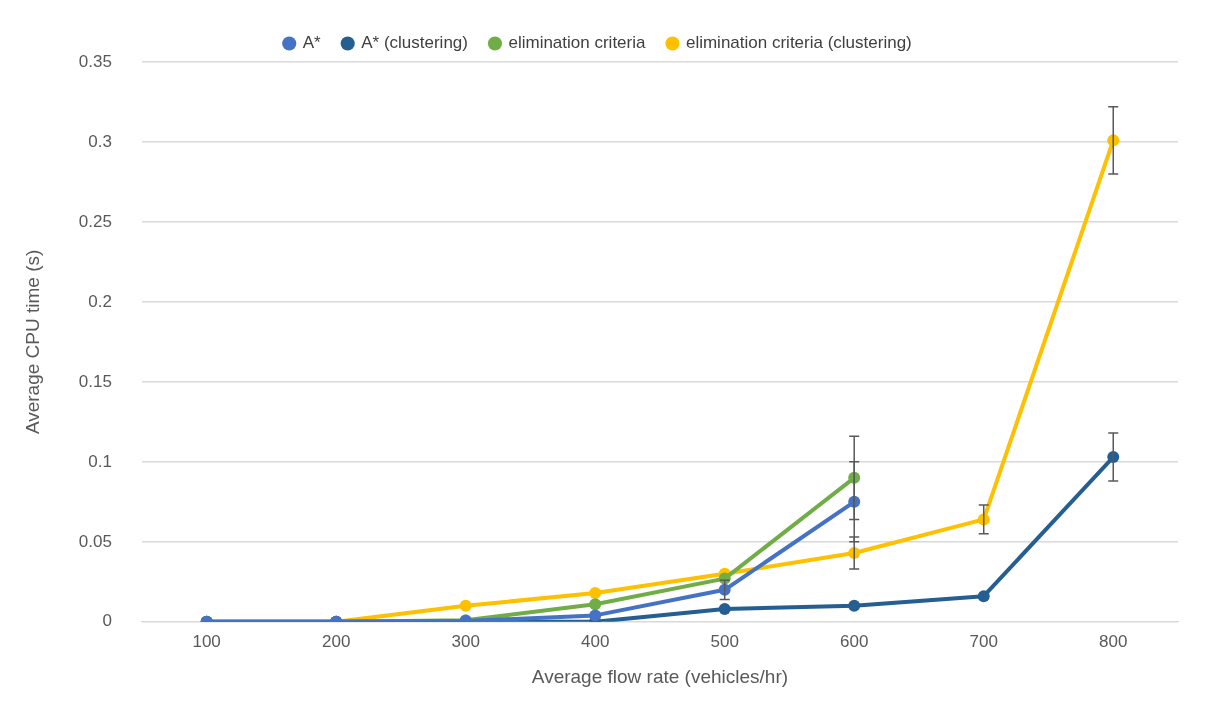 Image resolution: width=1206 pixels, height=713 pixels. I want to click on x-tick-label: 700, so click(983, 641).